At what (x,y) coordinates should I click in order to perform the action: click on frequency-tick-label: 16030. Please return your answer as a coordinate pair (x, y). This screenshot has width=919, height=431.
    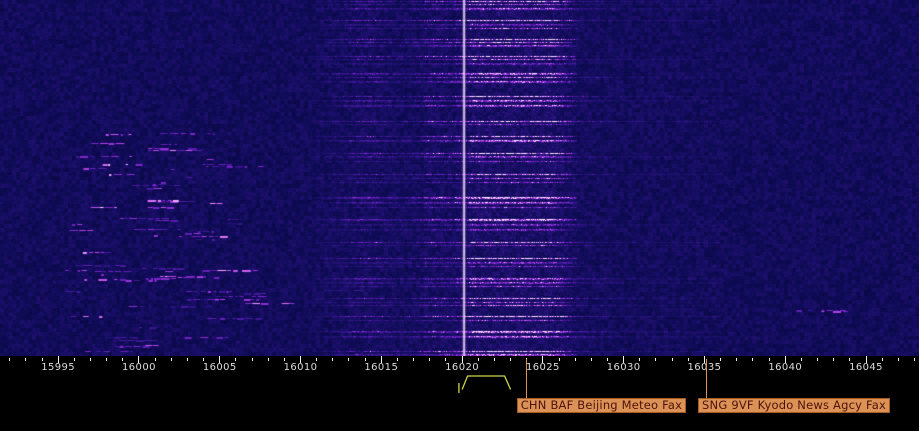
    Looking at the image, I should click on (623, 367).